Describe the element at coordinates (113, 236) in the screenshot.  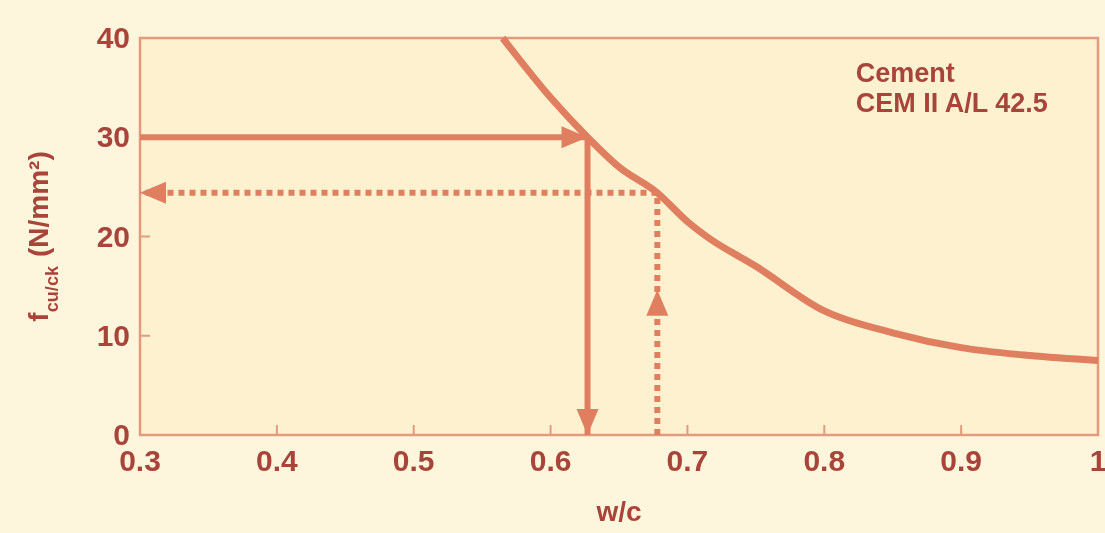
I see `y-tick-label: 20` at that location.